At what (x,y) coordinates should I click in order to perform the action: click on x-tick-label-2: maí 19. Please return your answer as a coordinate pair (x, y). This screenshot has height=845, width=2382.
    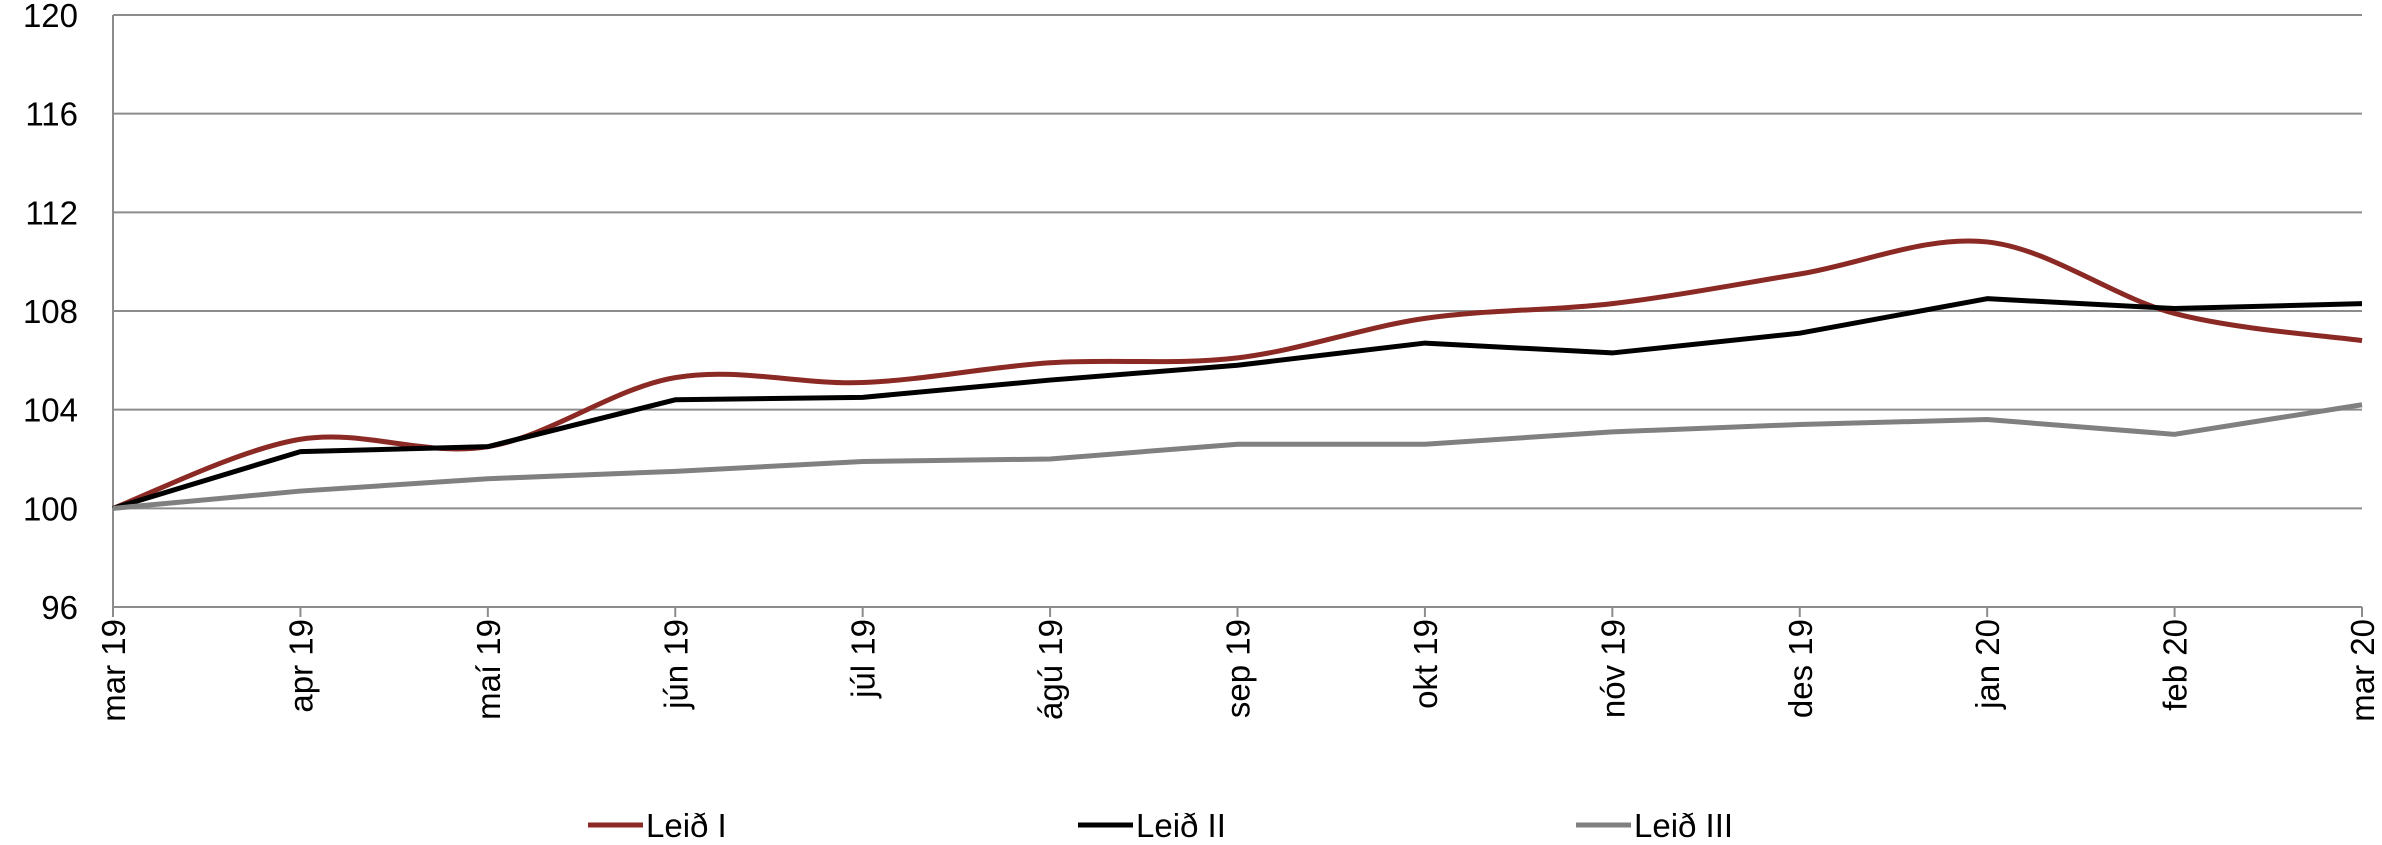
    Looking at the image, I should click on (488, 669).